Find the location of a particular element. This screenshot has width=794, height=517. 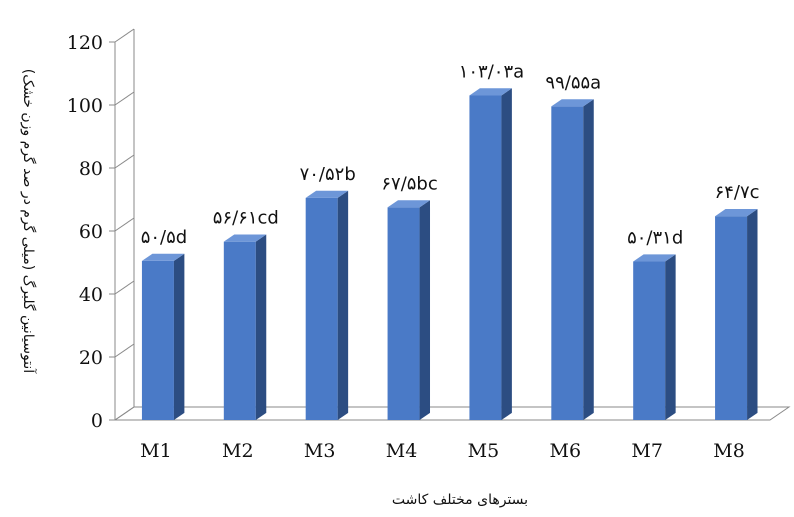

x-tick-label: M1 is located at coordinates (156, 451).